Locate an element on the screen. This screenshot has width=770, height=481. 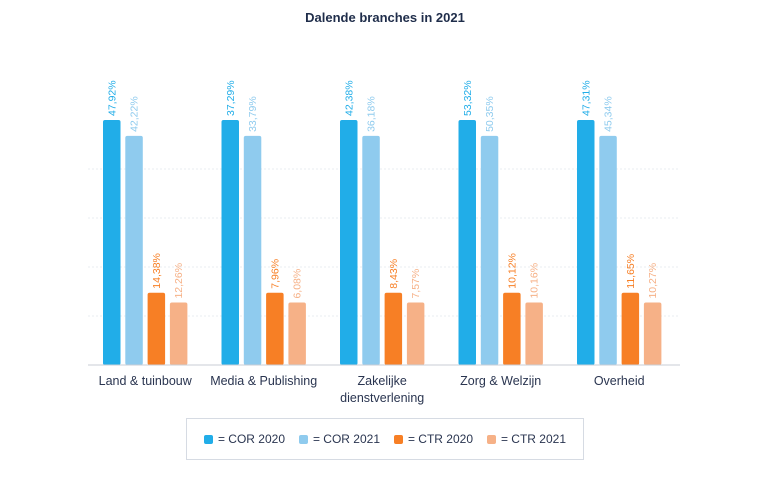
legend-swatch-ctr-2021 is located at coordinates (491, 439).